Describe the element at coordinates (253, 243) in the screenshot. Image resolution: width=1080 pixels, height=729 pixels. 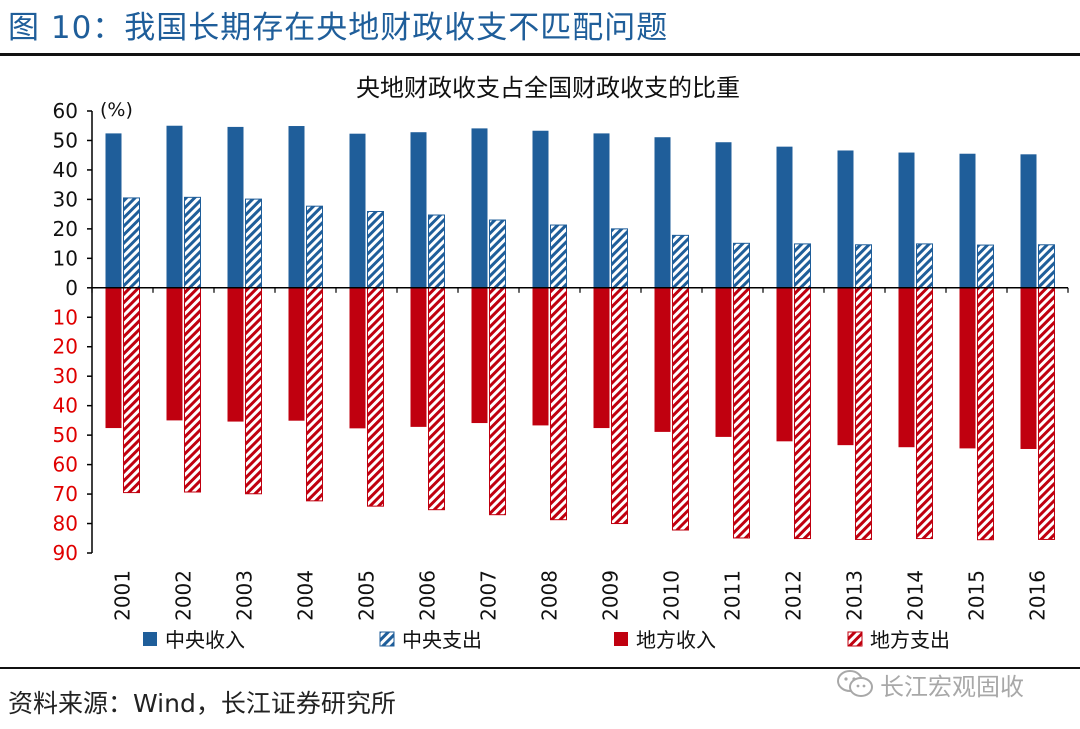
I see `bar-中央支出-2003` at that location.